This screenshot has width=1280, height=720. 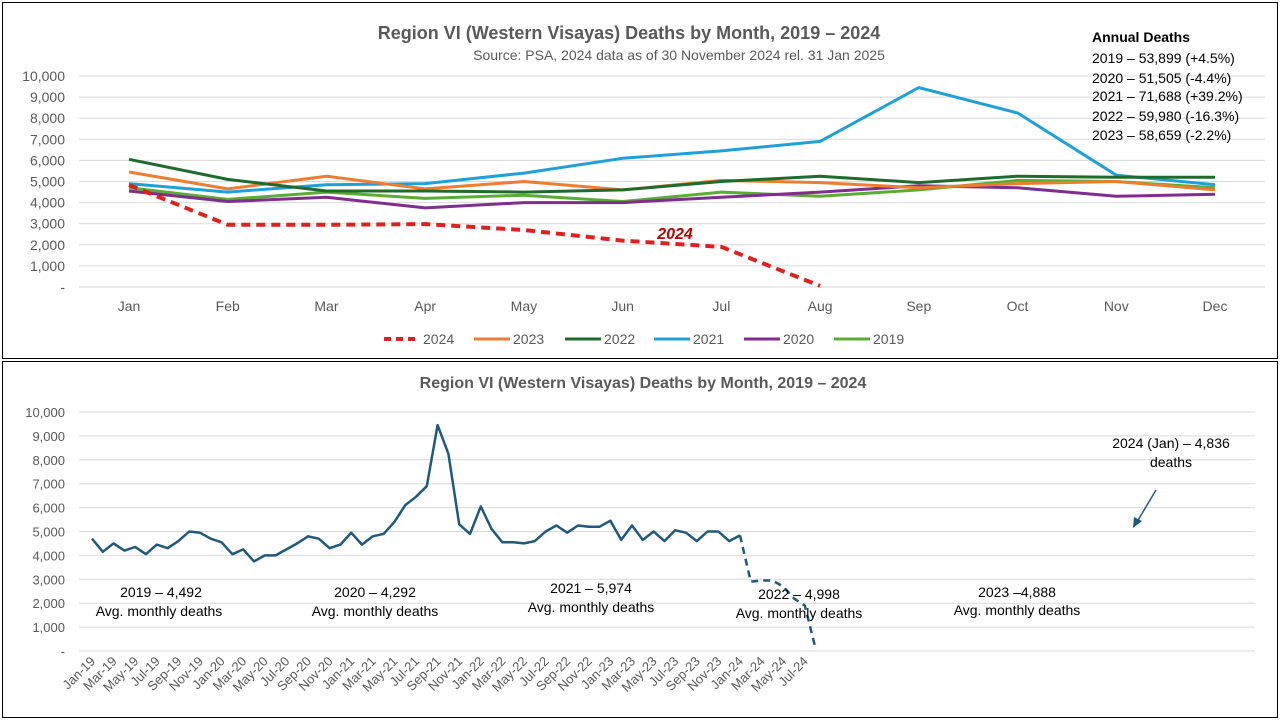 I want to click on annual-deaths-line: 2020 – 51,505 (-4.4%), so click(x=1161, y=78).